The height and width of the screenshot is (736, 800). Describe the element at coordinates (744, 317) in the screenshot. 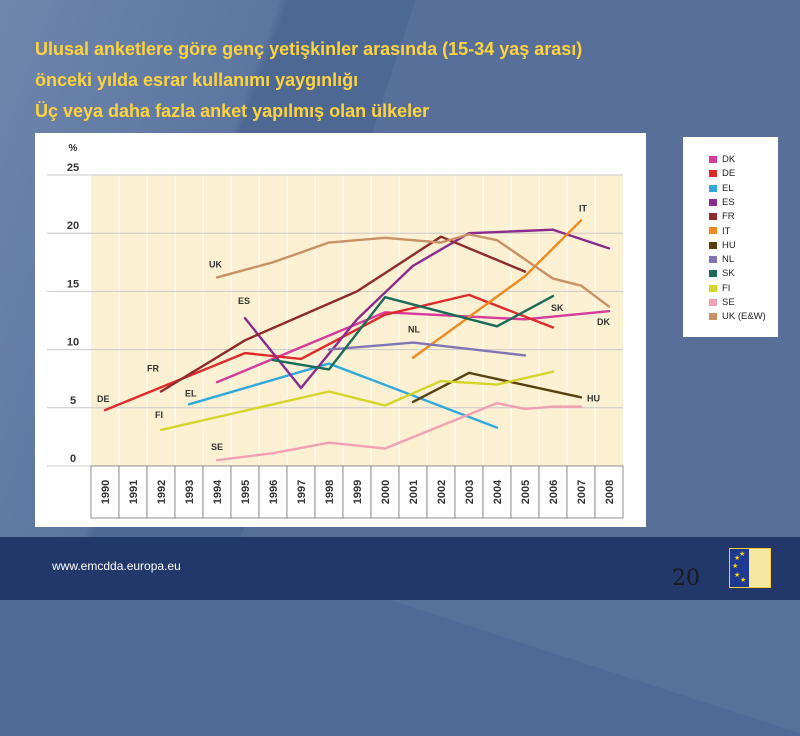

I see `legend-label: UK (E&W)` at that location.